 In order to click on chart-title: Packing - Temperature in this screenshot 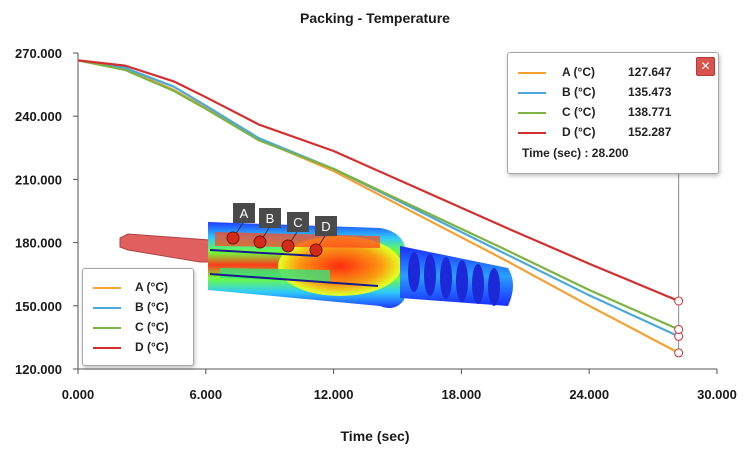, I will do `click(375, 18)`.